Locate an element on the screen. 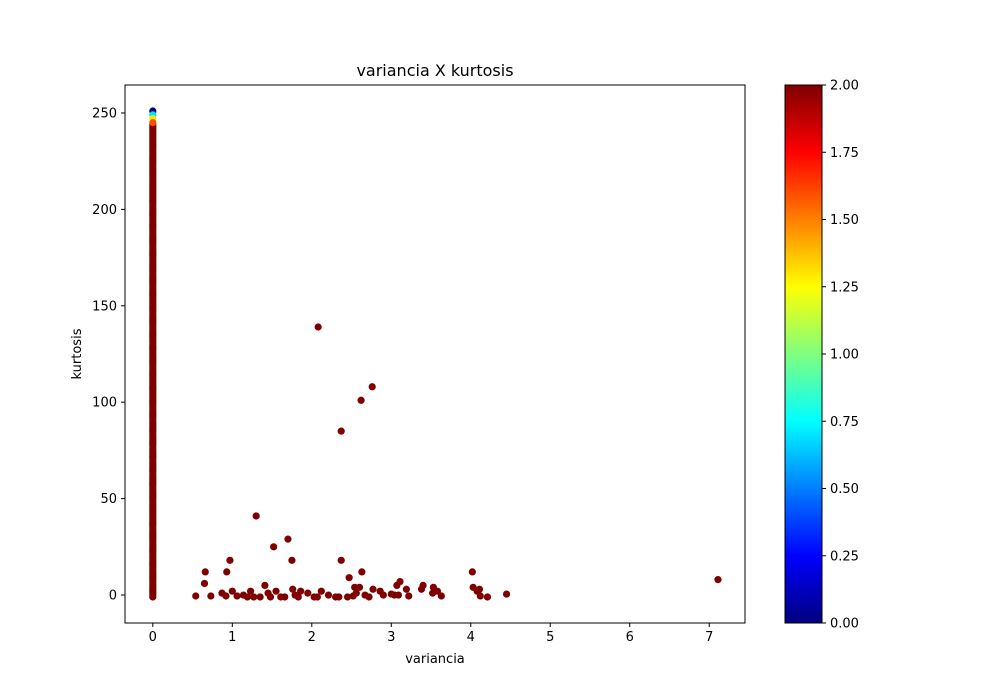  colorbar-tick-label: 1.00 is located at coordinates (844, 355).